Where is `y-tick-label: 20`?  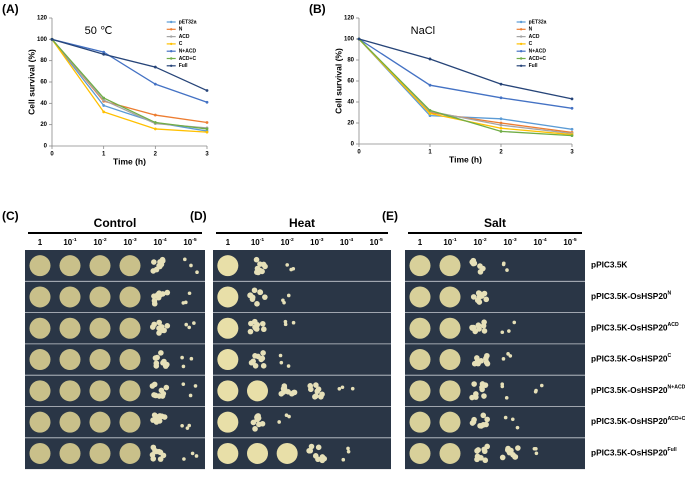
y-tick-label: 20 is located at coordinates (43, 125).